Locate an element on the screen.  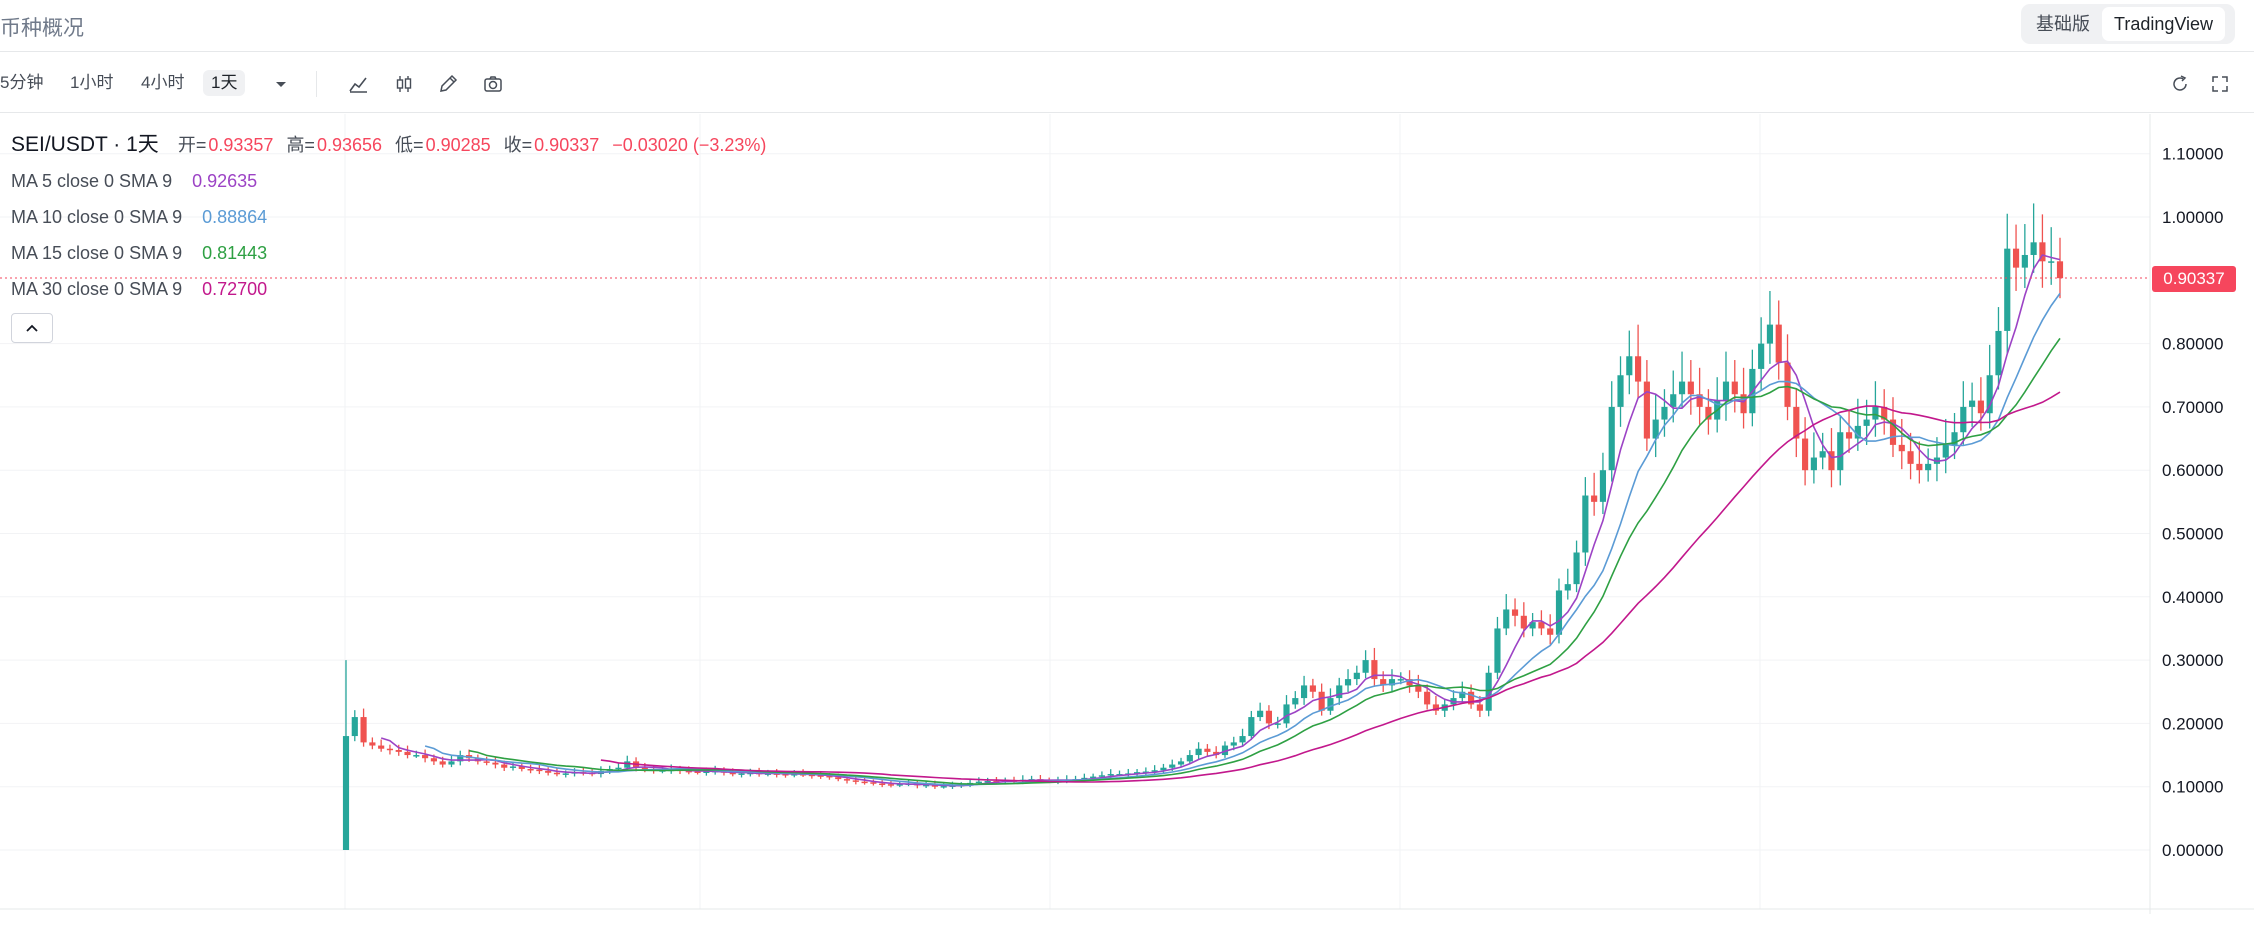
collapse-legend-button is located at coordinates (32, 328).